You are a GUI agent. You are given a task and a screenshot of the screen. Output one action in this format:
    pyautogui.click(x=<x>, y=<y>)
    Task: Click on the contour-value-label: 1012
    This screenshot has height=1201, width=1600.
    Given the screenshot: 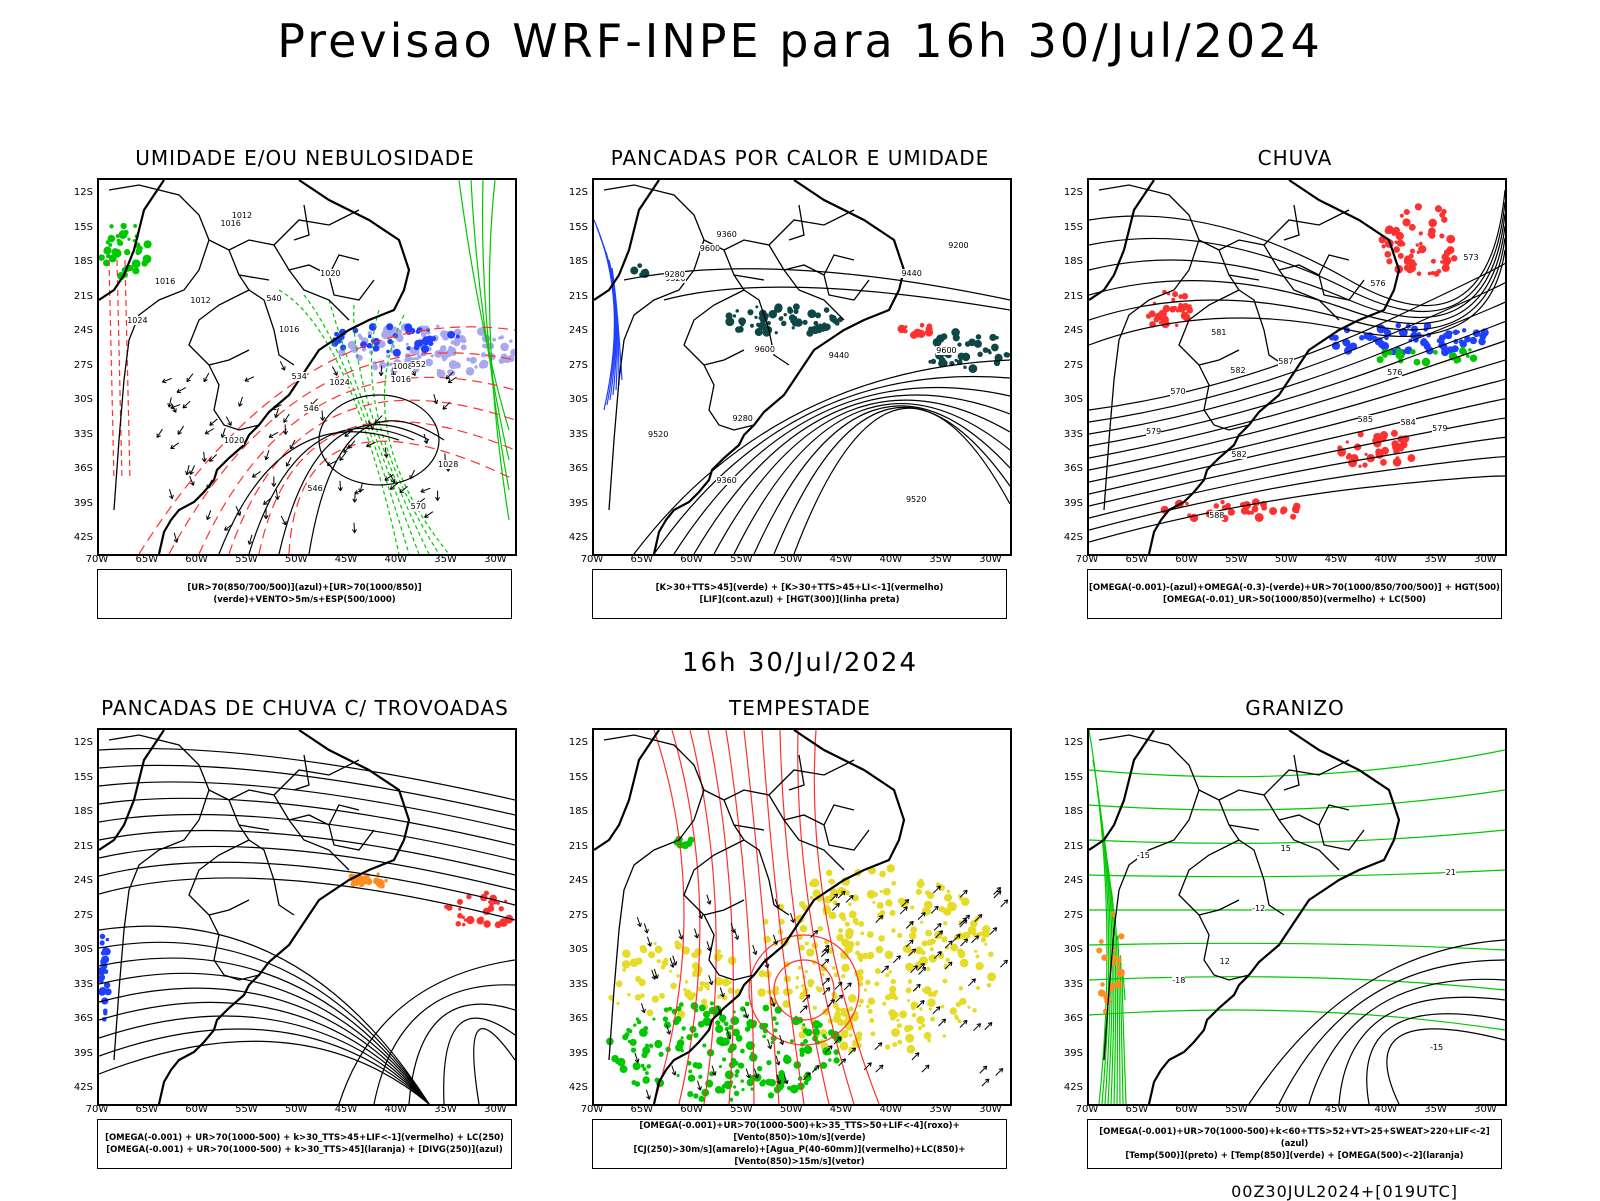 What is the action you would take?
    pyautogui.click(x=242, y=215)
    